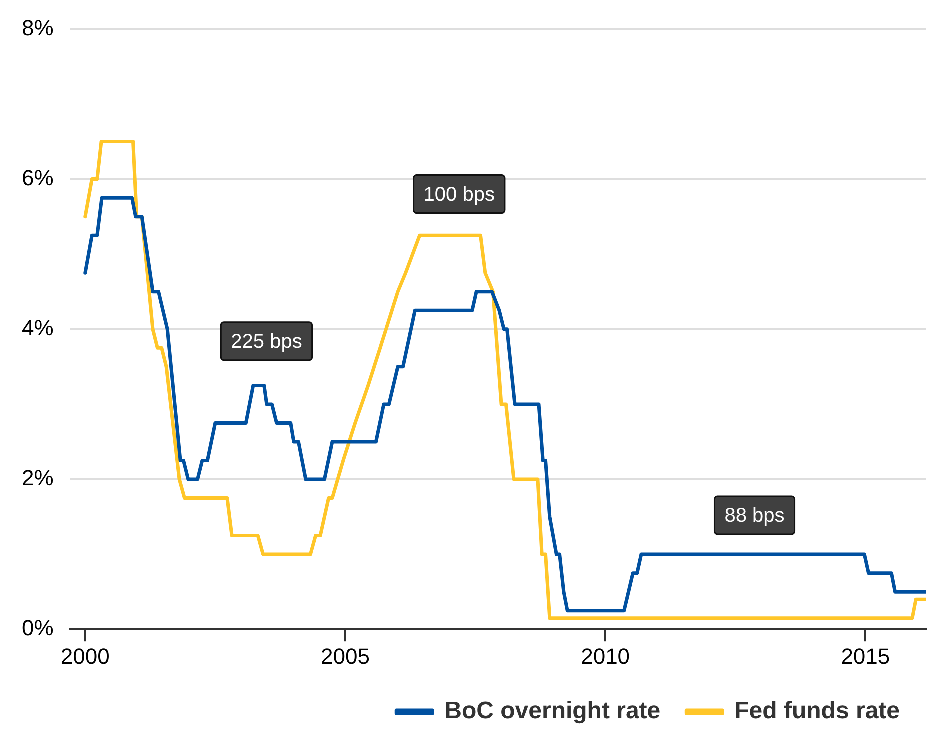 Image resolution: width=930 pixels, height=738 pixels. What do you see at coordinates (38, 327) in the screenshot?
I see `y-tick-label: 4%` at bounding box center [38, 327].